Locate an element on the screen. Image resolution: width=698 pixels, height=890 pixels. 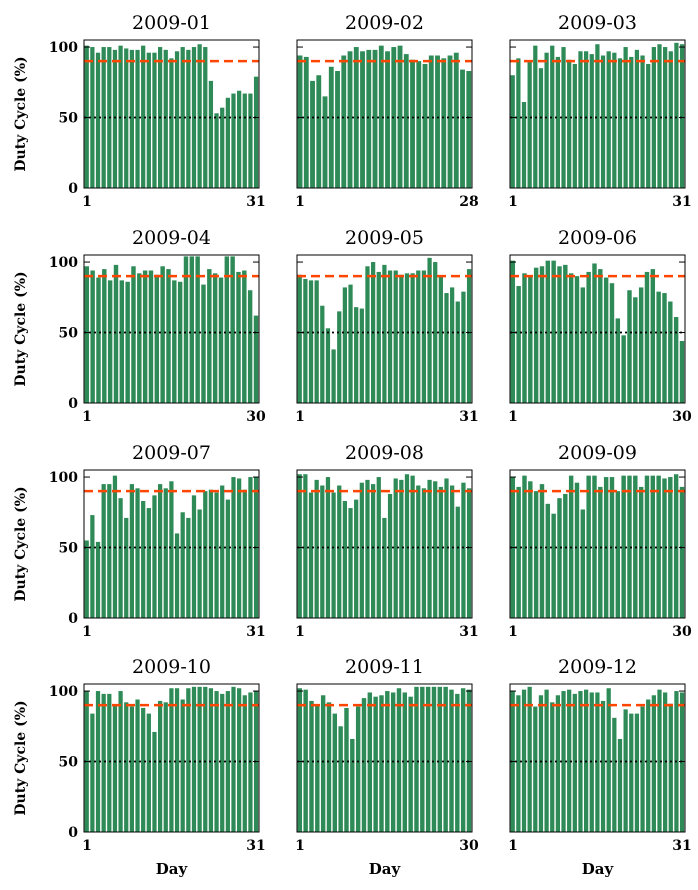
y-axis-label: Duty Cycle (%) is located at coordinates (21, 328).